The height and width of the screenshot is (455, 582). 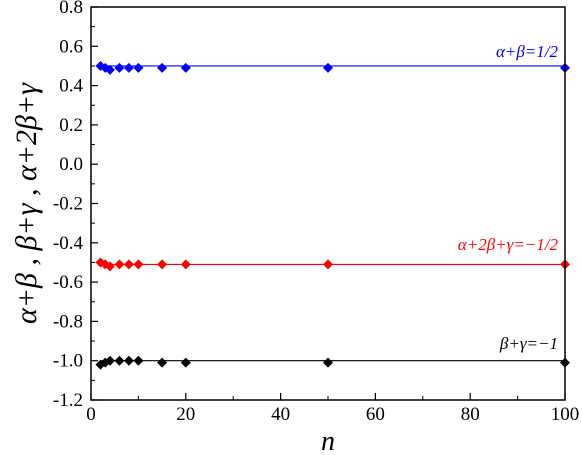 What do you see at coordinates (71, 164) in the screenshot?
I see `y-tick-label: 0.0` at bounding box center [71, 164].